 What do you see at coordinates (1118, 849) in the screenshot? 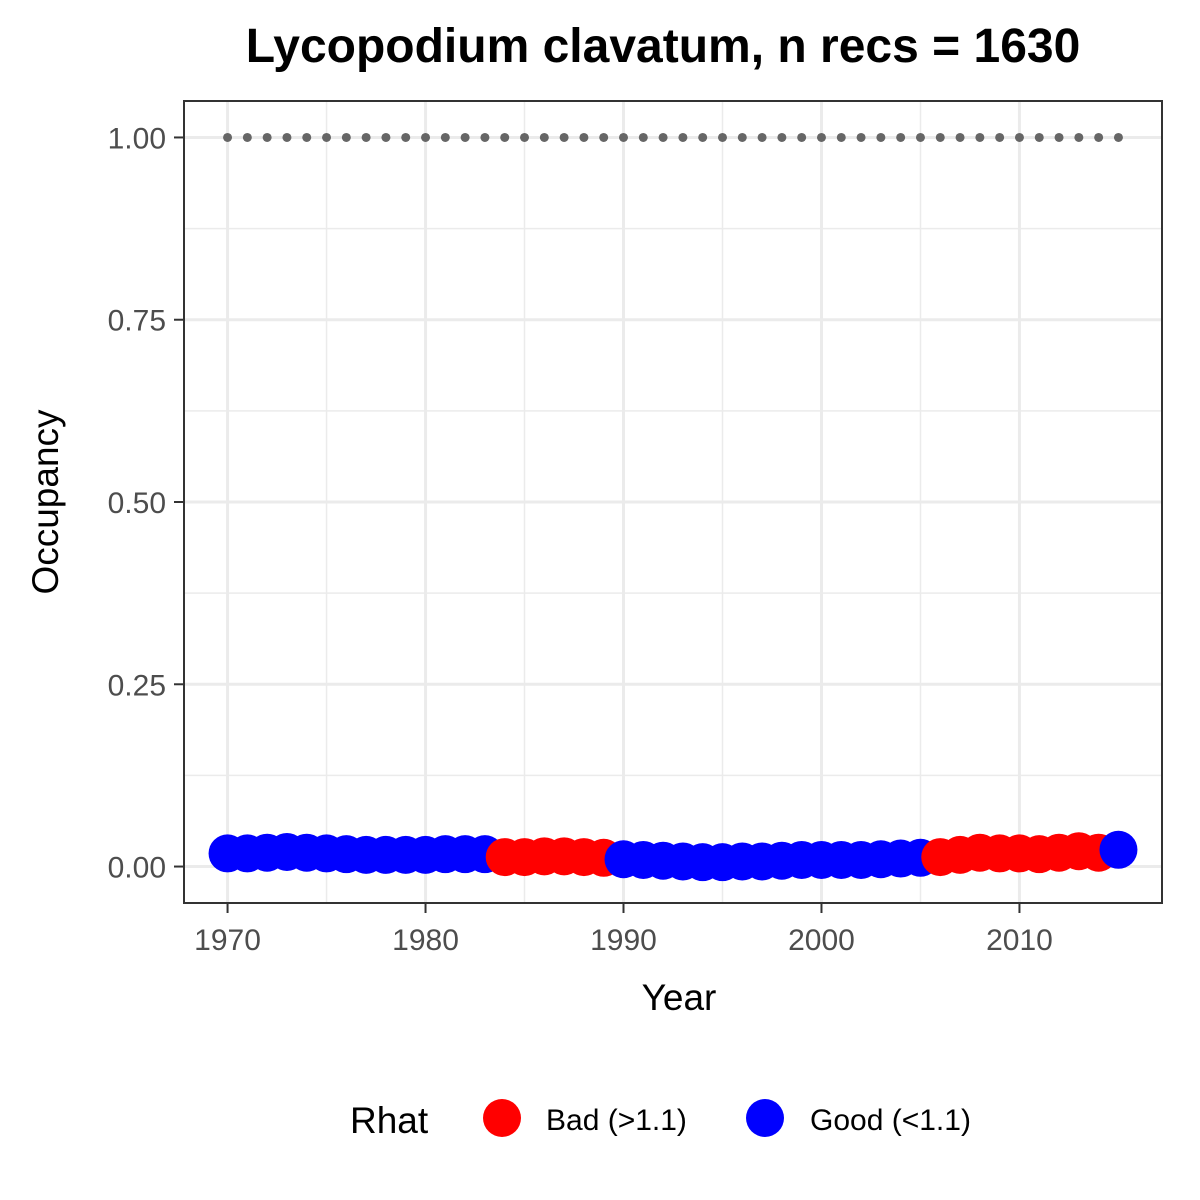
I see `data-point-good` at bounding box center [1118, 849].